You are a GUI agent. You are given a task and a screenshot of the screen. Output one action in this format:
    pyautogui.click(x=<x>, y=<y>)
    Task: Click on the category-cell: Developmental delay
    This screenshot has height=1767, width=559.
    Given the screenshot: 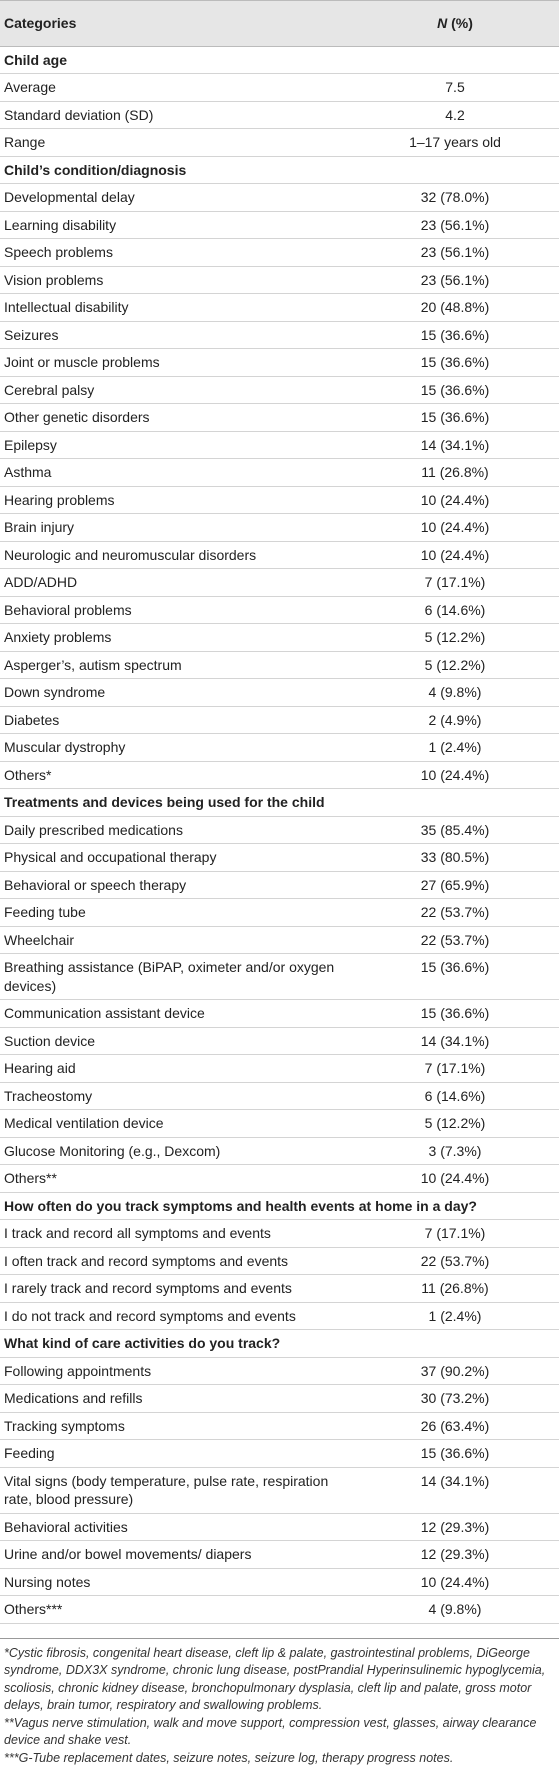 What is the action you would take?
    pyautogui.click(x=175, y=198)
    